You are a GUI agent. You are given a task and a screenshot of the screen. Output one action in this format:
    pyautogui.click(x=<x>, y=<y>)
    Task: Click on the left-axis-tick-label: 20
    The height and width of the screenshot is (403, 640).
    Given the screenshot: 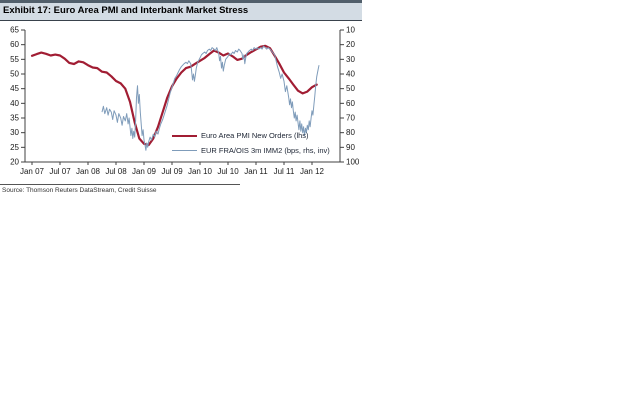 What is the action you would take?
    pyautogui.click(x=14, y=162)
    